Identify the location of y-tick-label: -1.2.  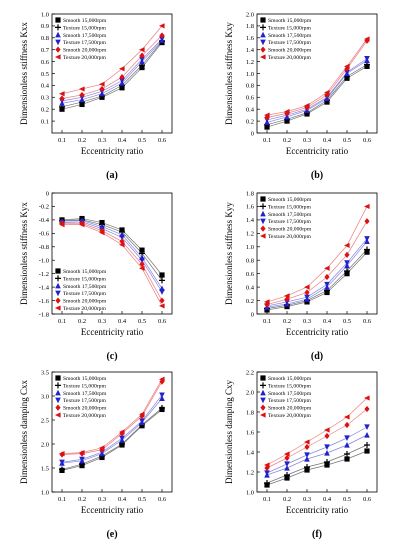
(44, 274).